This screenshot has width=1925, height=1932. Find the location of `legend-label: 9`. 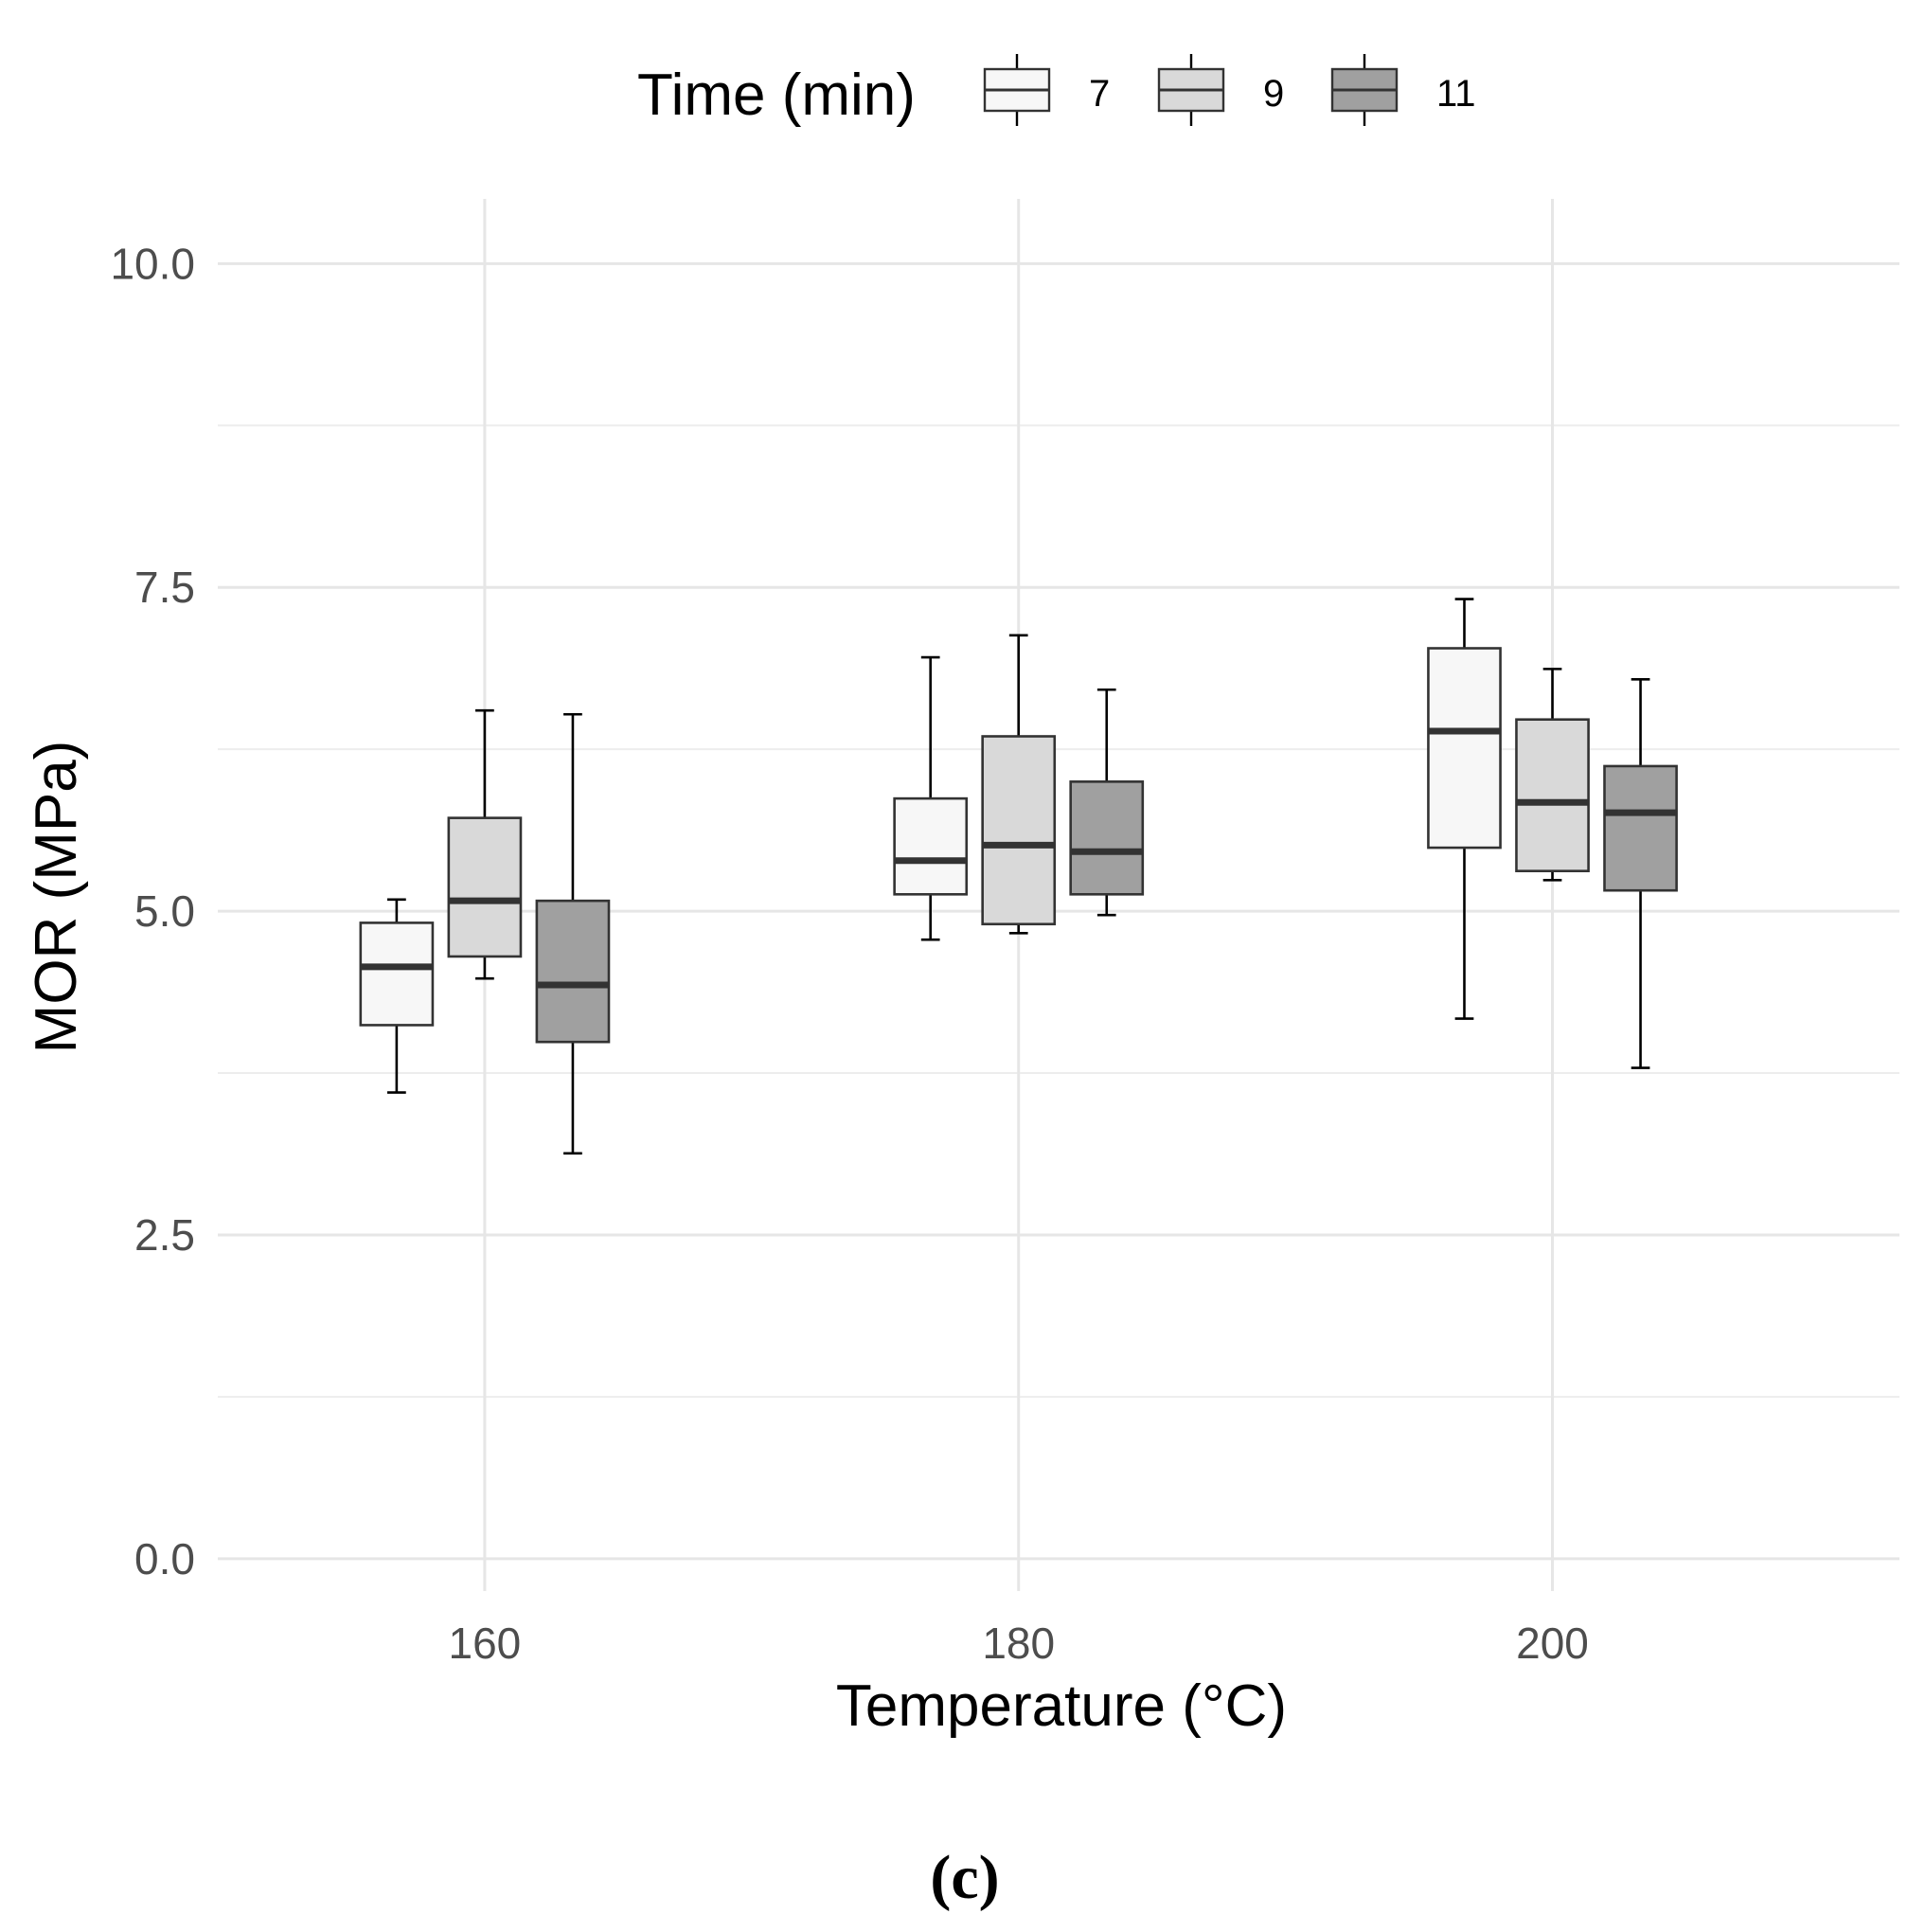

legend-label: 9 is located at coordinates (1274, 94).